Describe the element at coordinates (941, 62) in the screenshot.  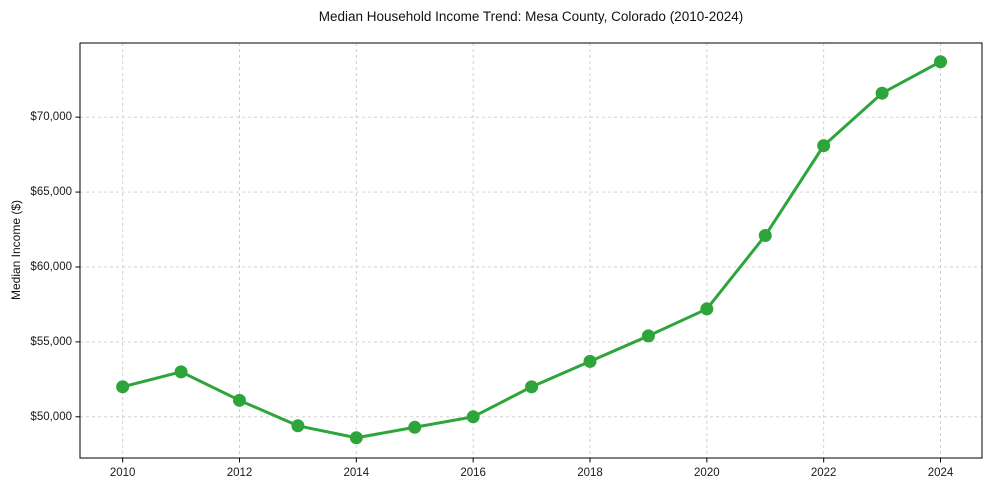
I see `data-point-2024` at that location.